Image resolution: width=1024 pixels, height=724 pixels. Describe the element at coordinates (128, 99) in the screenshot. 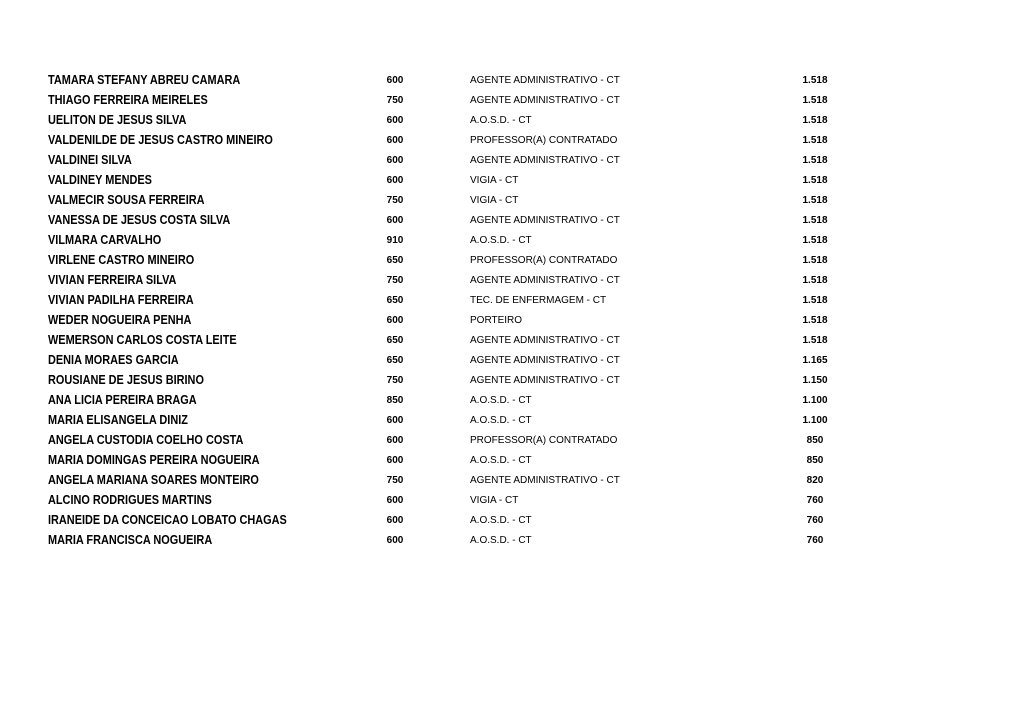

I see `employee-name: THIAGO FERREIRA MEIRELES` at that location.